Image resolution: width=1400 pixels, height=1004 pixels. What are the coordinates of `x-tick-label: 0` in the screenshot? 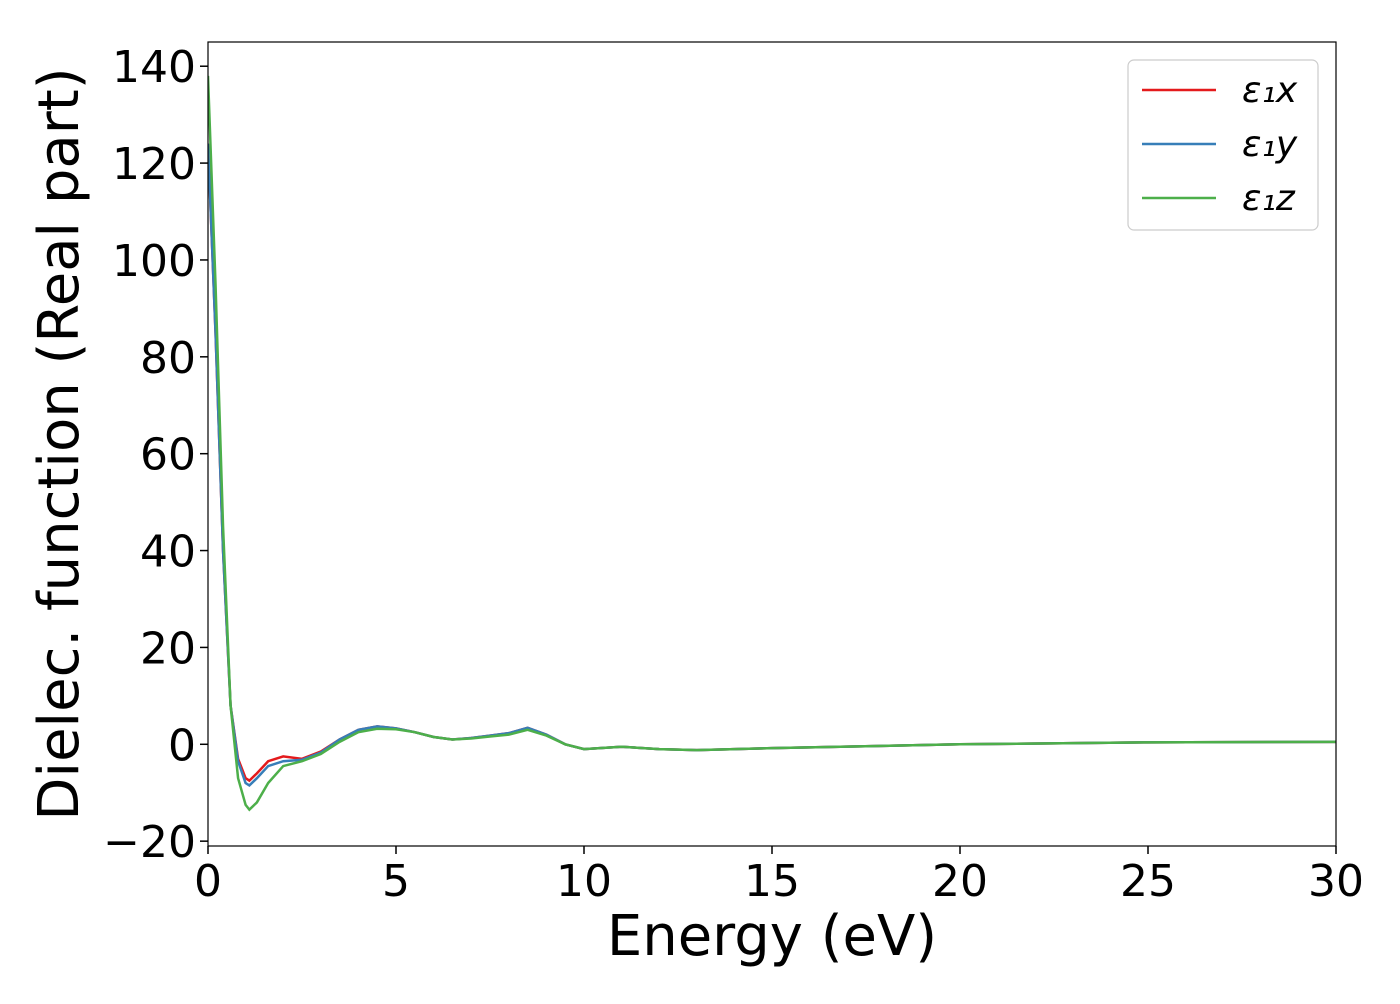 It's located at (208, 881).